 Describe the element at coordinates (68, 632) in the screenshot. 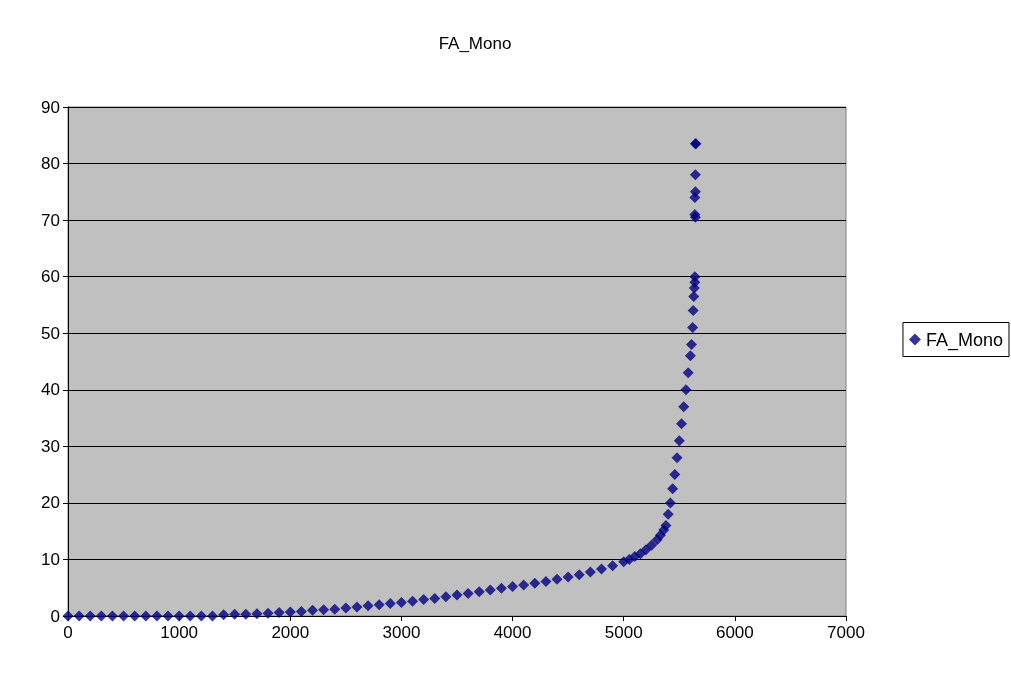

I see `x-tick-label: 0` at that location.